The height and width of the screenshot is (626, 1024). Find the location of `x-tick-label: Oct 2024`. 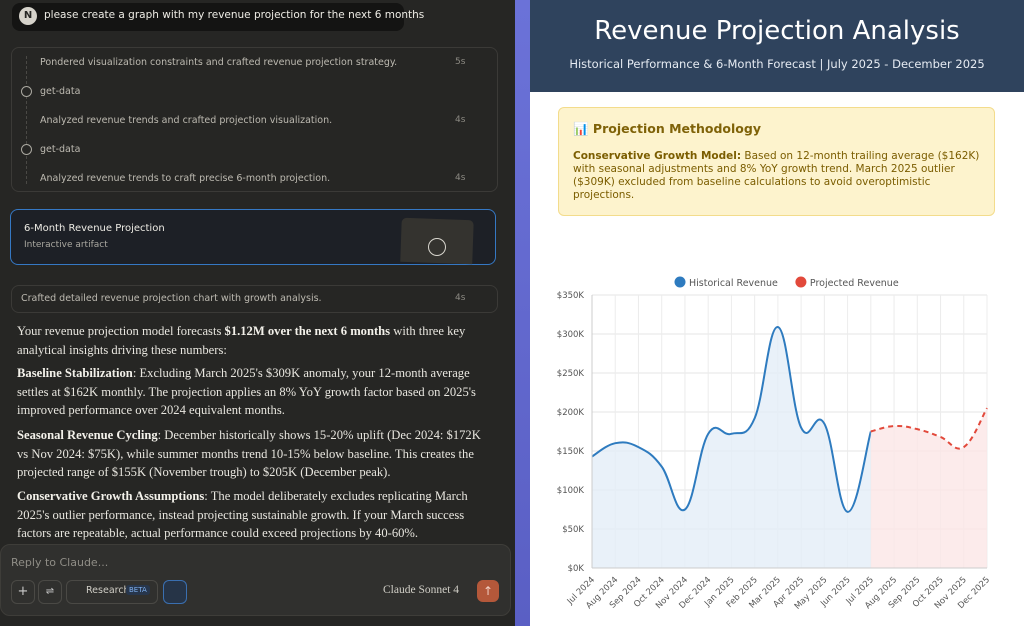

x-tick-label: Oct 2024 is located at coordinates (649, 592).